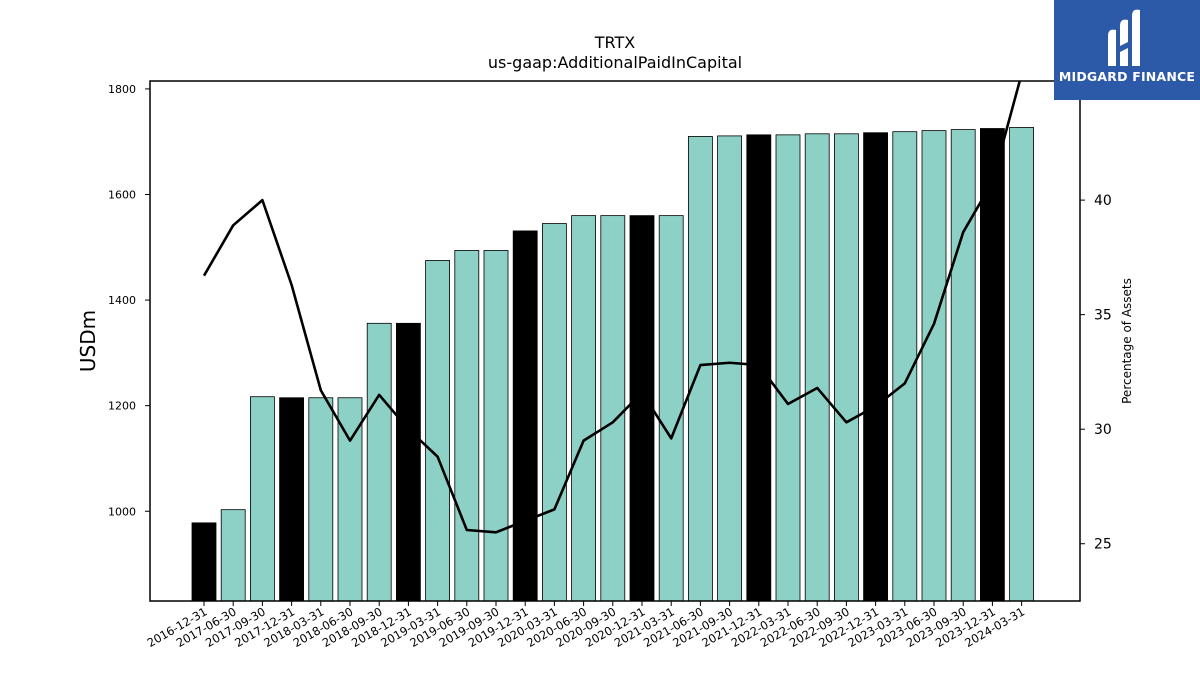 Image resolution: width=1200 pixels, height=675 pixels. Describe the element at coordinates (615, 62) in the screenshot. I see `chart-subtitle: us-gaap:AdditionalPaidInCapital` at that location.